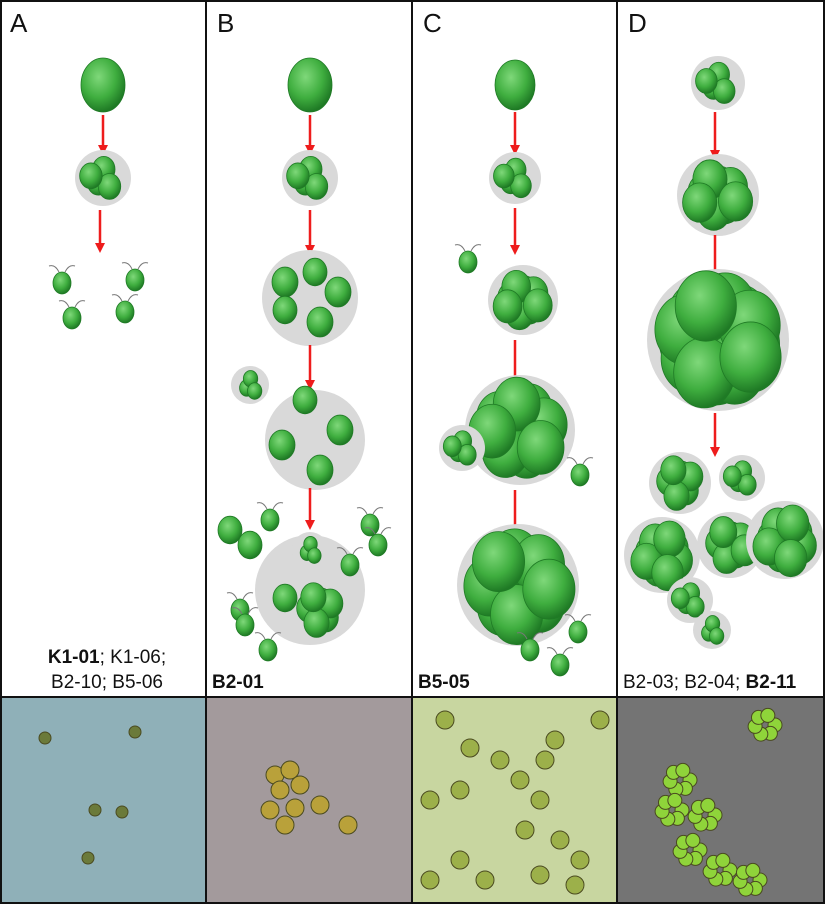 This screenshot has width=825, height=904. What do you see at coordinates (684, 682) in the screenshot?
I see `strain-text: B2-03; B2-04;` at bounding box center [684, 682].